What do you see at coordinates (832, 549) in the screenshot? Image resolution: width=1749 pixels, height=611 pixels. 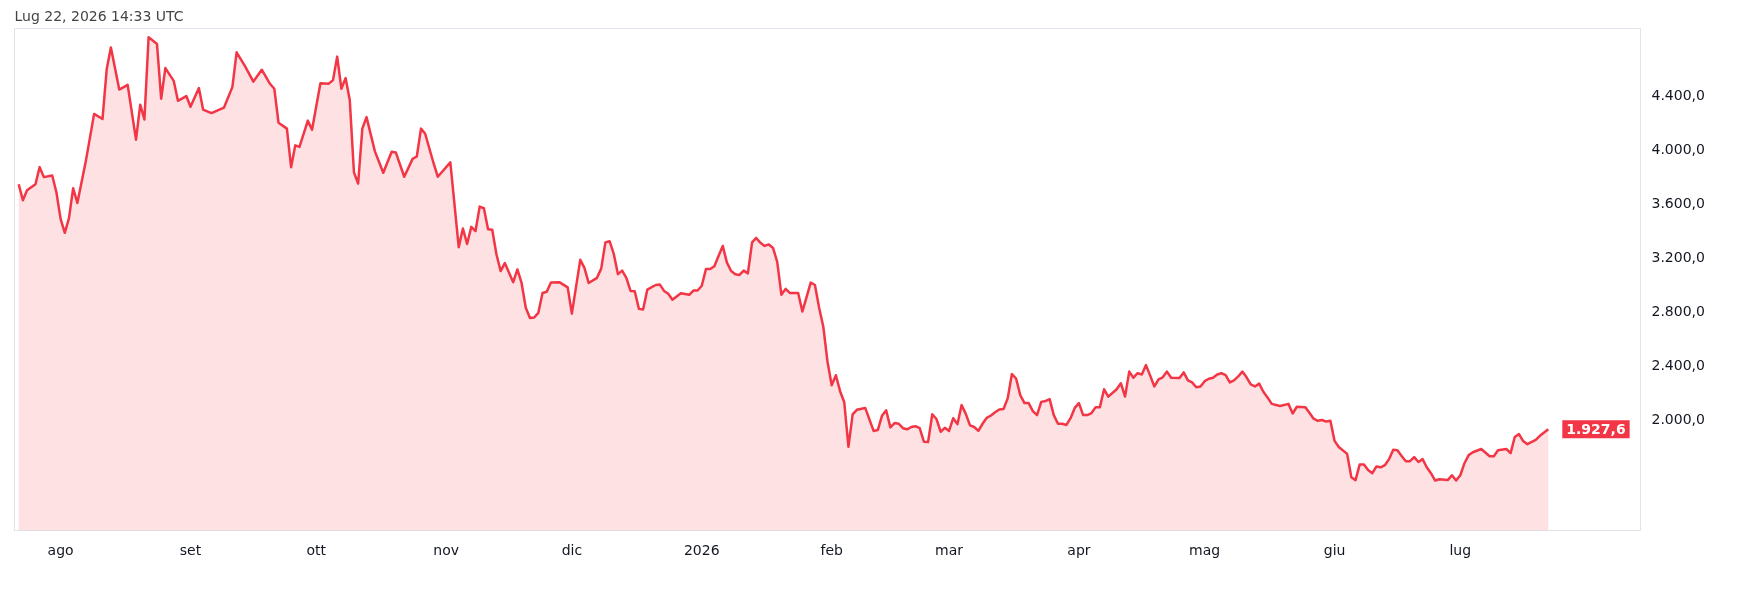 I see `x-tick-label: feb` at bounding box center [832, 549].